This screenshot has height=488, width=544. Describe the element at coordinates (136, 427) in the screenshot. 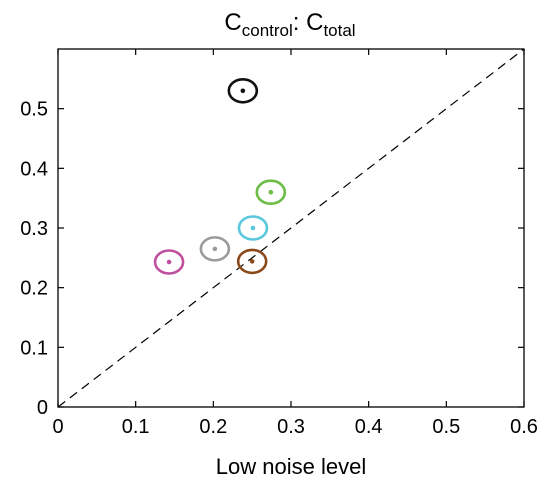

I see `x-tick-label: 0.1` at that location.